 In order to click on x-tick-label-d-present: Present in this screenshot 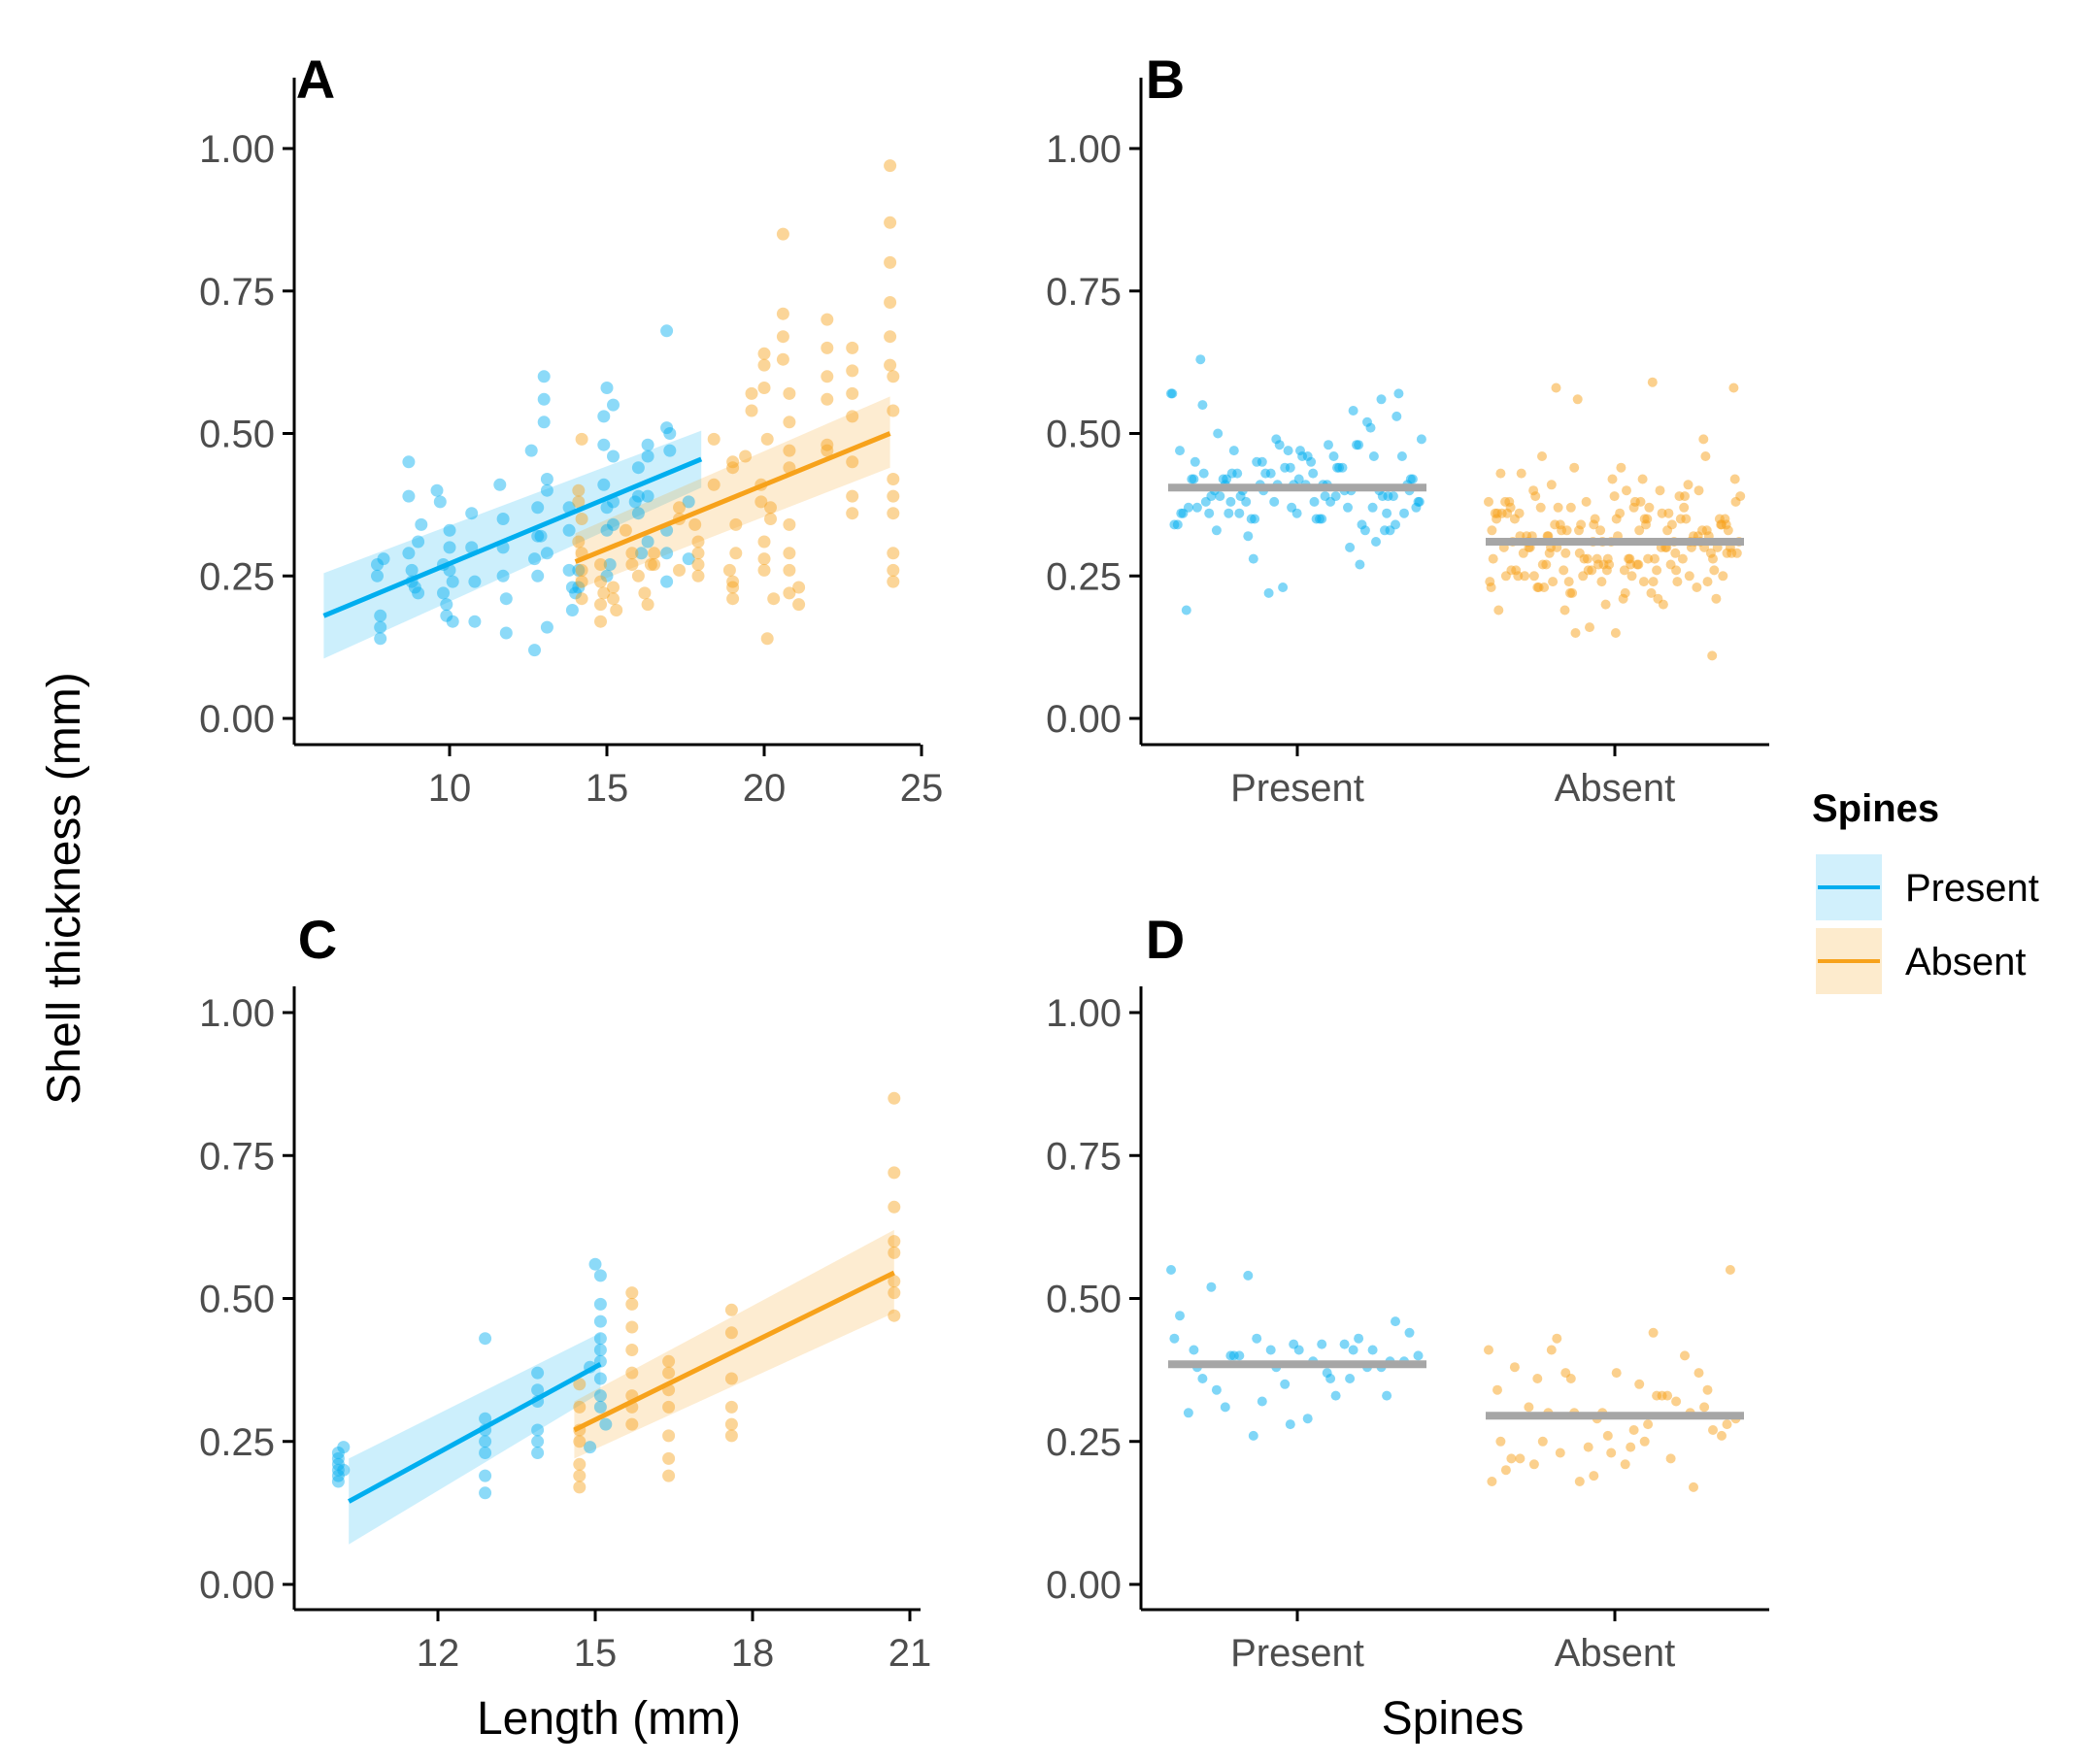, I will do `click(1297, 1653)`.